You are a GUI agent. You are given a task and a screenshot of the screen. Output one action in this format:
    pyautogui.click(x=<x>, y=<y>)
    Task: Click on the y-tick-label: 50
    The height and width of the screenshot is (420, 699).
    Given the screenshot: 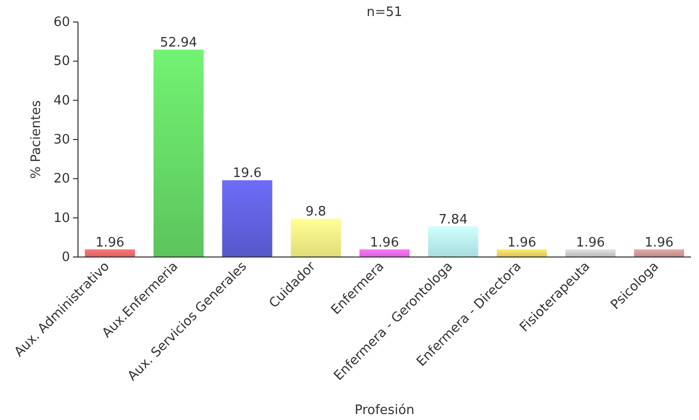 What is the action you would take?
    pyautogui.click(x=61, y=62)
    